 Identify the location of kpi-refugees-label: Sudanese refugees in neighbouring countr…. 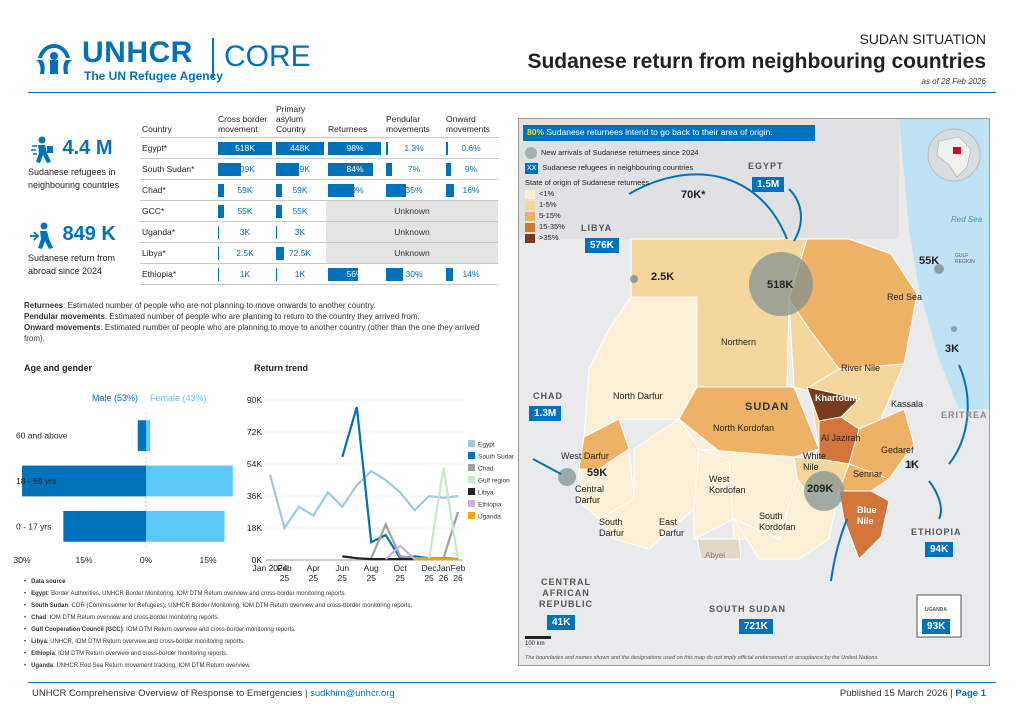
(74, 178).